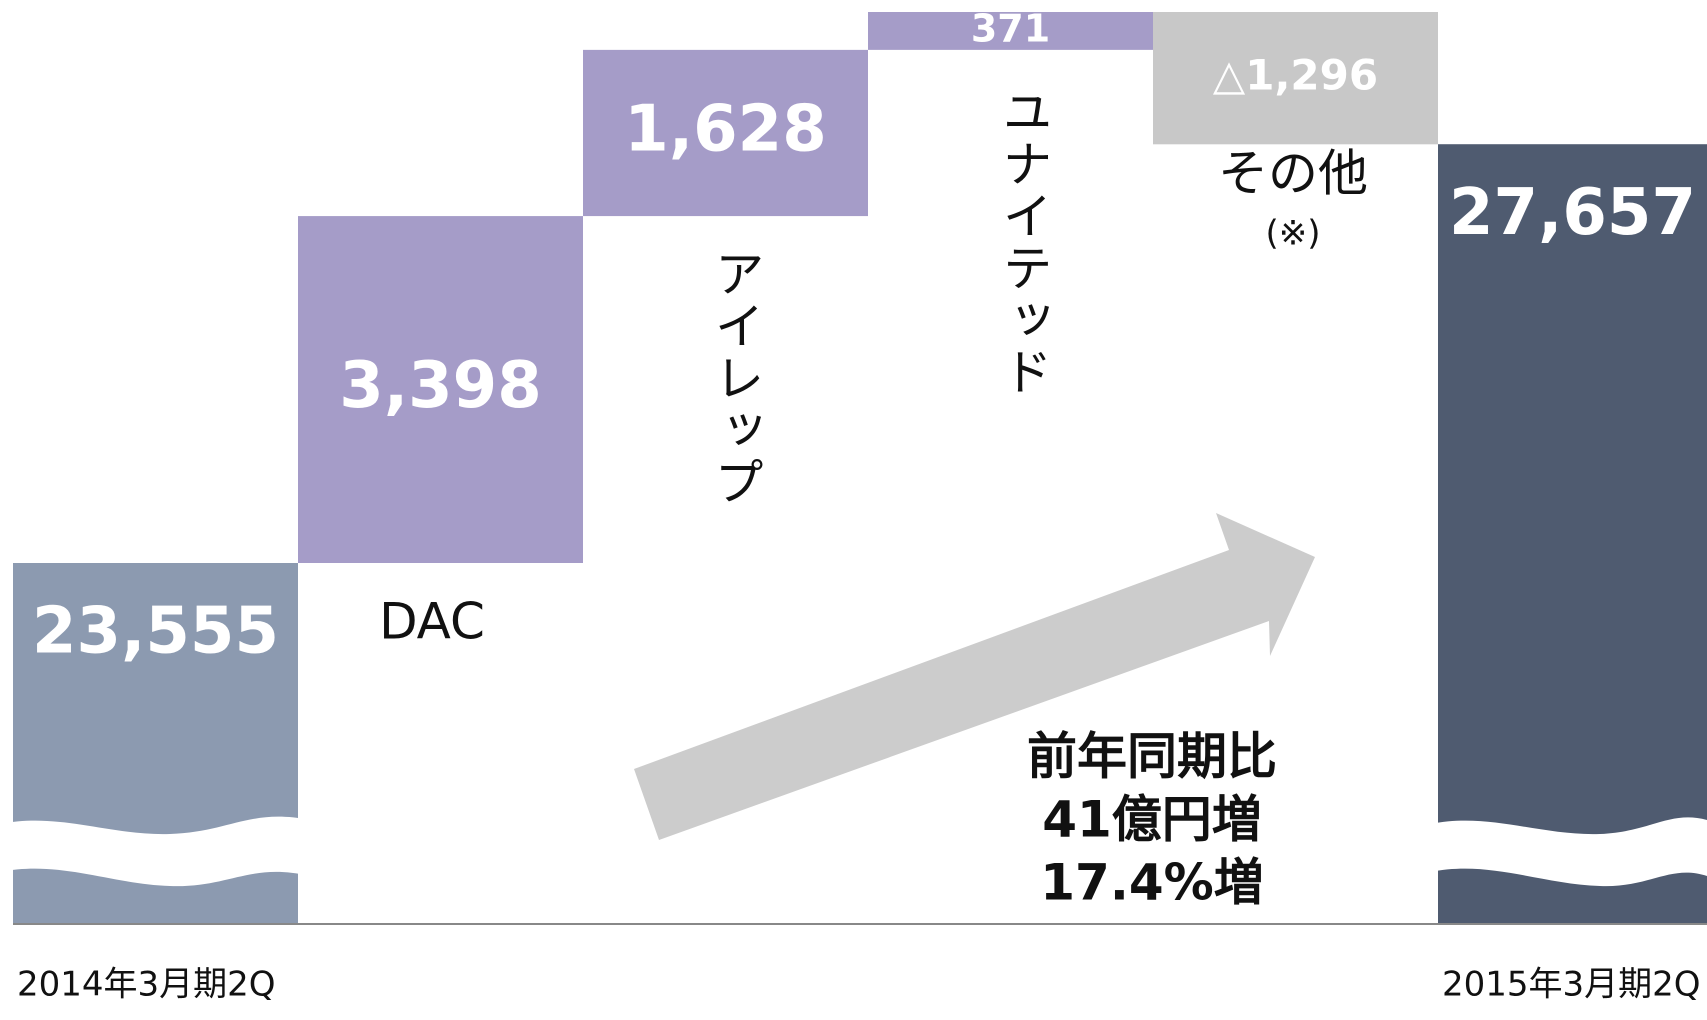 The image size is (1707, 1020). Describe the element at coordinates (725, 130) in the screenshot. I see `value-label: 1,628` at that location.